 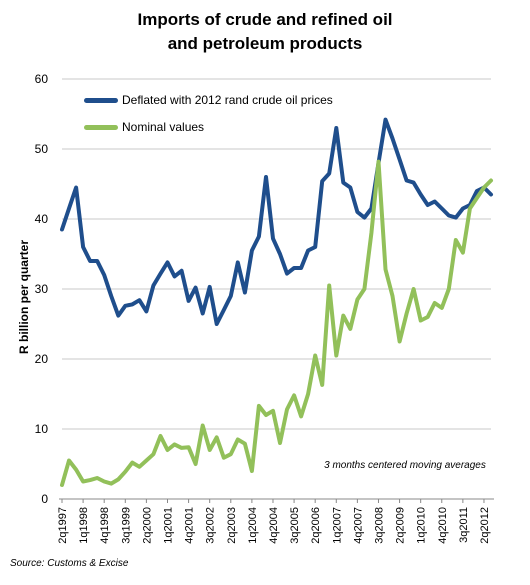 What do you see at coordinates (42, 359) in the screenshot?
I see `y-tick-label: 20` at bounding box center [42, 359].